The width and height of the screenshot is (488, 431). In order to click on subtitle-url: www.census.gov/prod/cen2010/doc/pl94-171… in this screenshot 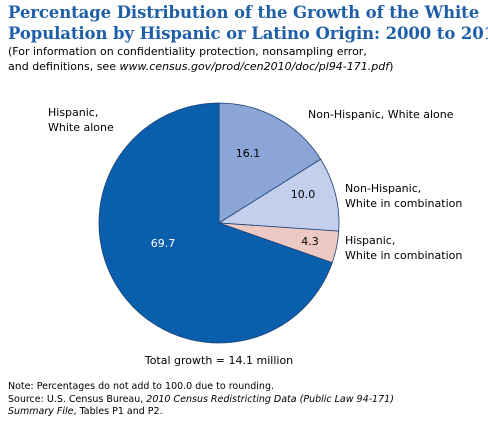, I will do `click(254, 66)`.